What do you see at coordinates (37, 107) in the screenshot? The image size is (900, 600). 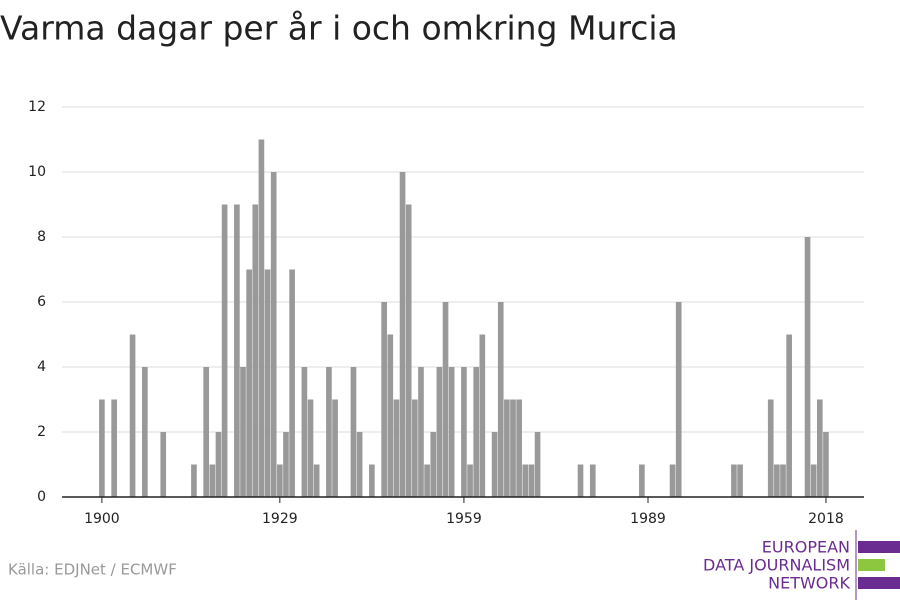 I see `y-tick-label: 12` at bounding box center [37, 107].